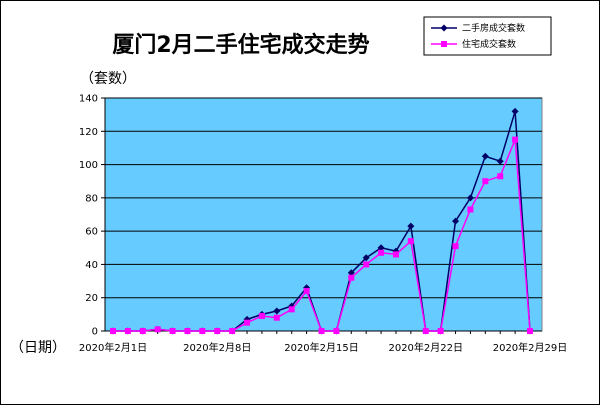 This screenshot has height=405, width=600. What do you see at coordinates (38, 348) in the screenshot?
I see `x-axis-title: （日期）` at bounding box center [38, 348].